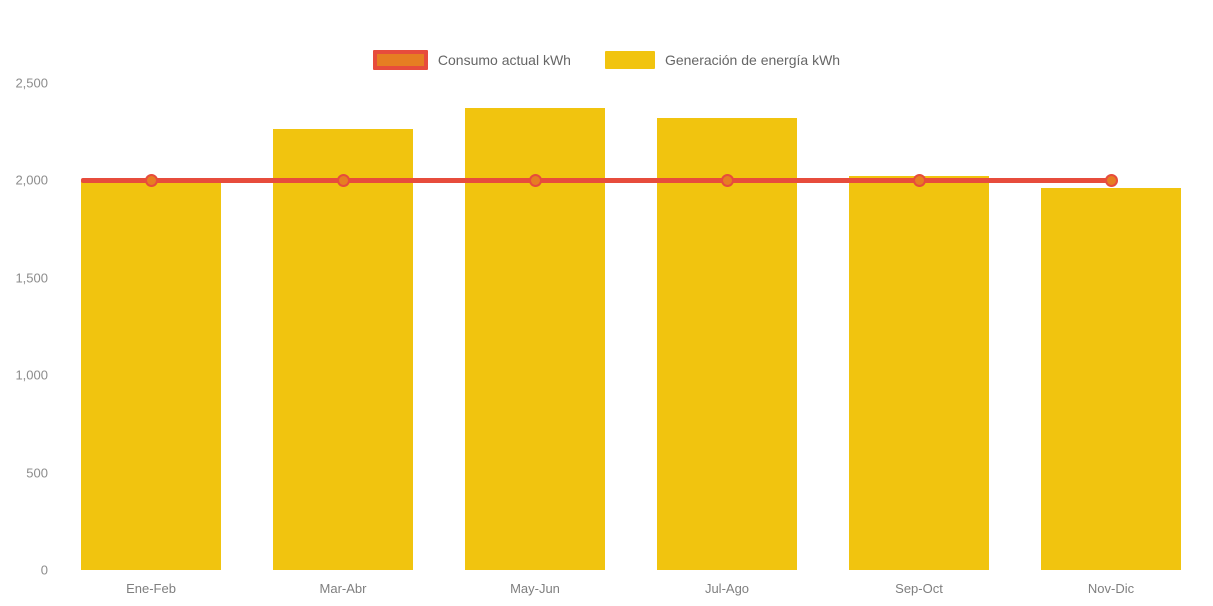 This screenshot has height=606, width=1213. What do you see at coordinates (919, 373) in the screenshot?
I see `bar-Sep-Oct` at bounding box center [919, 373].